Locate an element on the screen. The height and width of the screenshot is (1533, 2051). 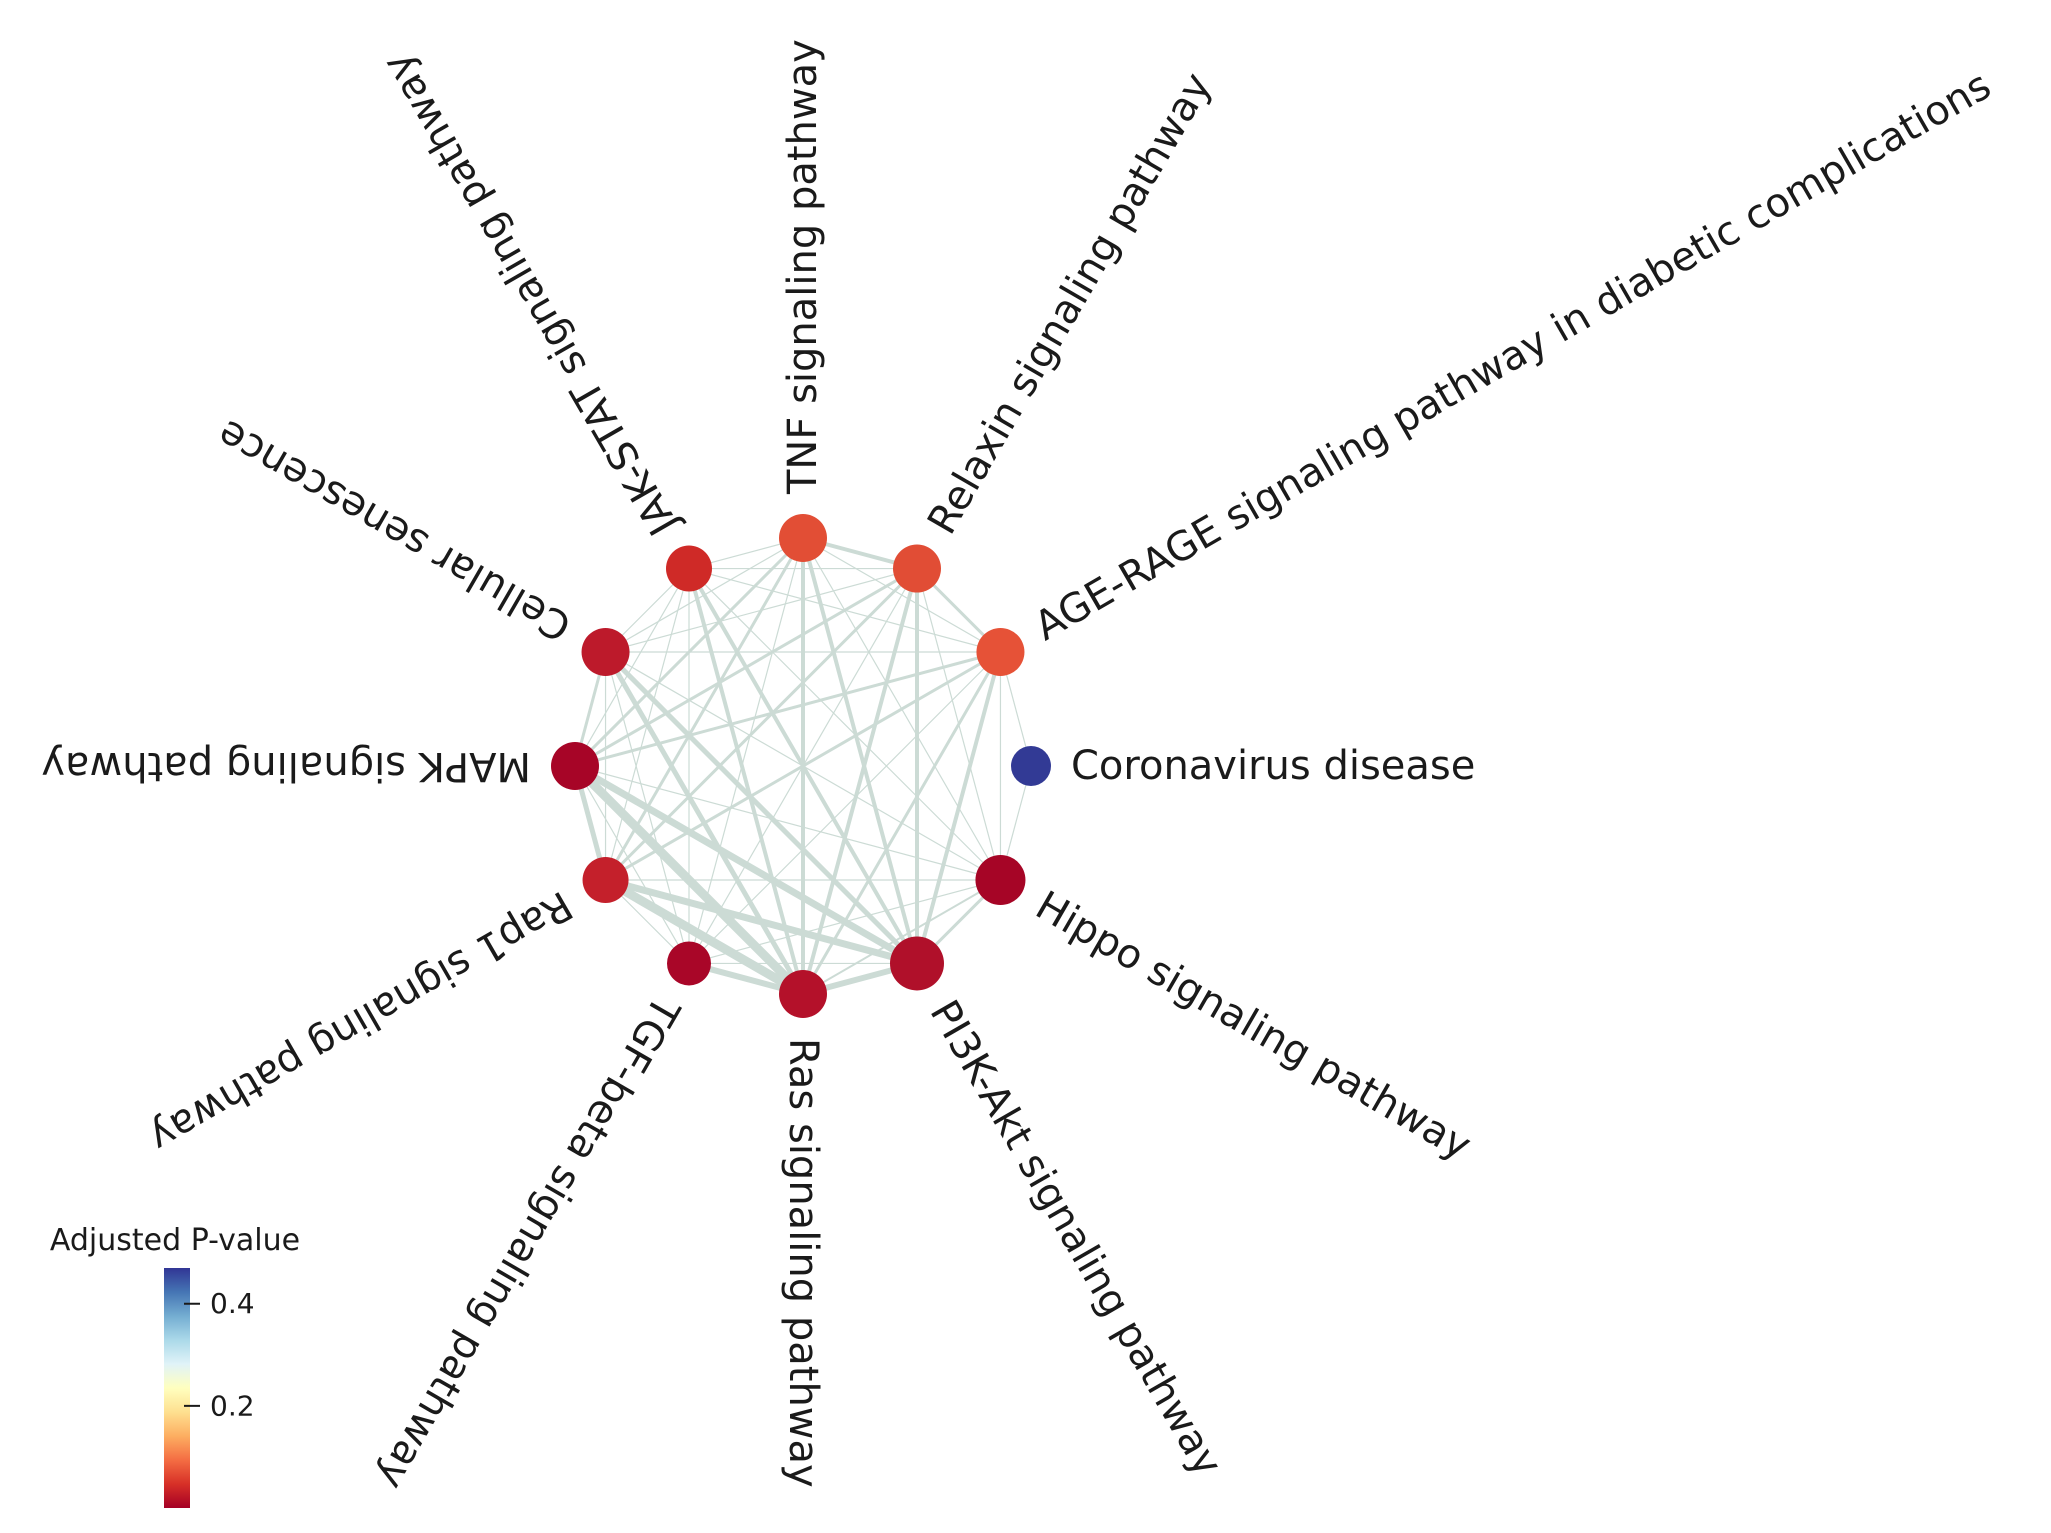
edge-rap1-pi3k-akt is located at coordinates (761, 921).